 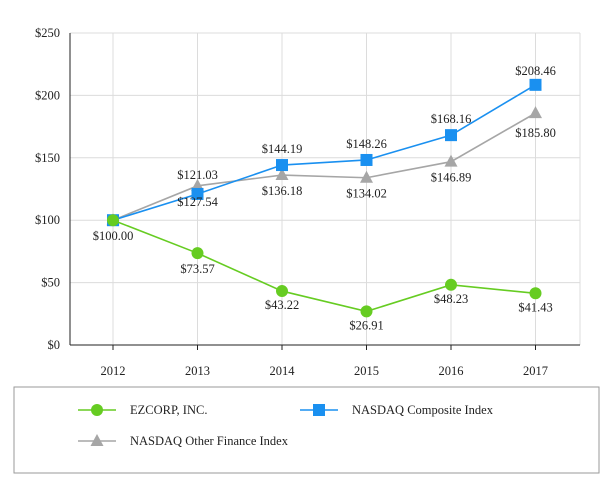 What do you see at coordinates (366, 194) in the screenshot?
I see `data-label: $134.02` at bounding box center [366, 194].